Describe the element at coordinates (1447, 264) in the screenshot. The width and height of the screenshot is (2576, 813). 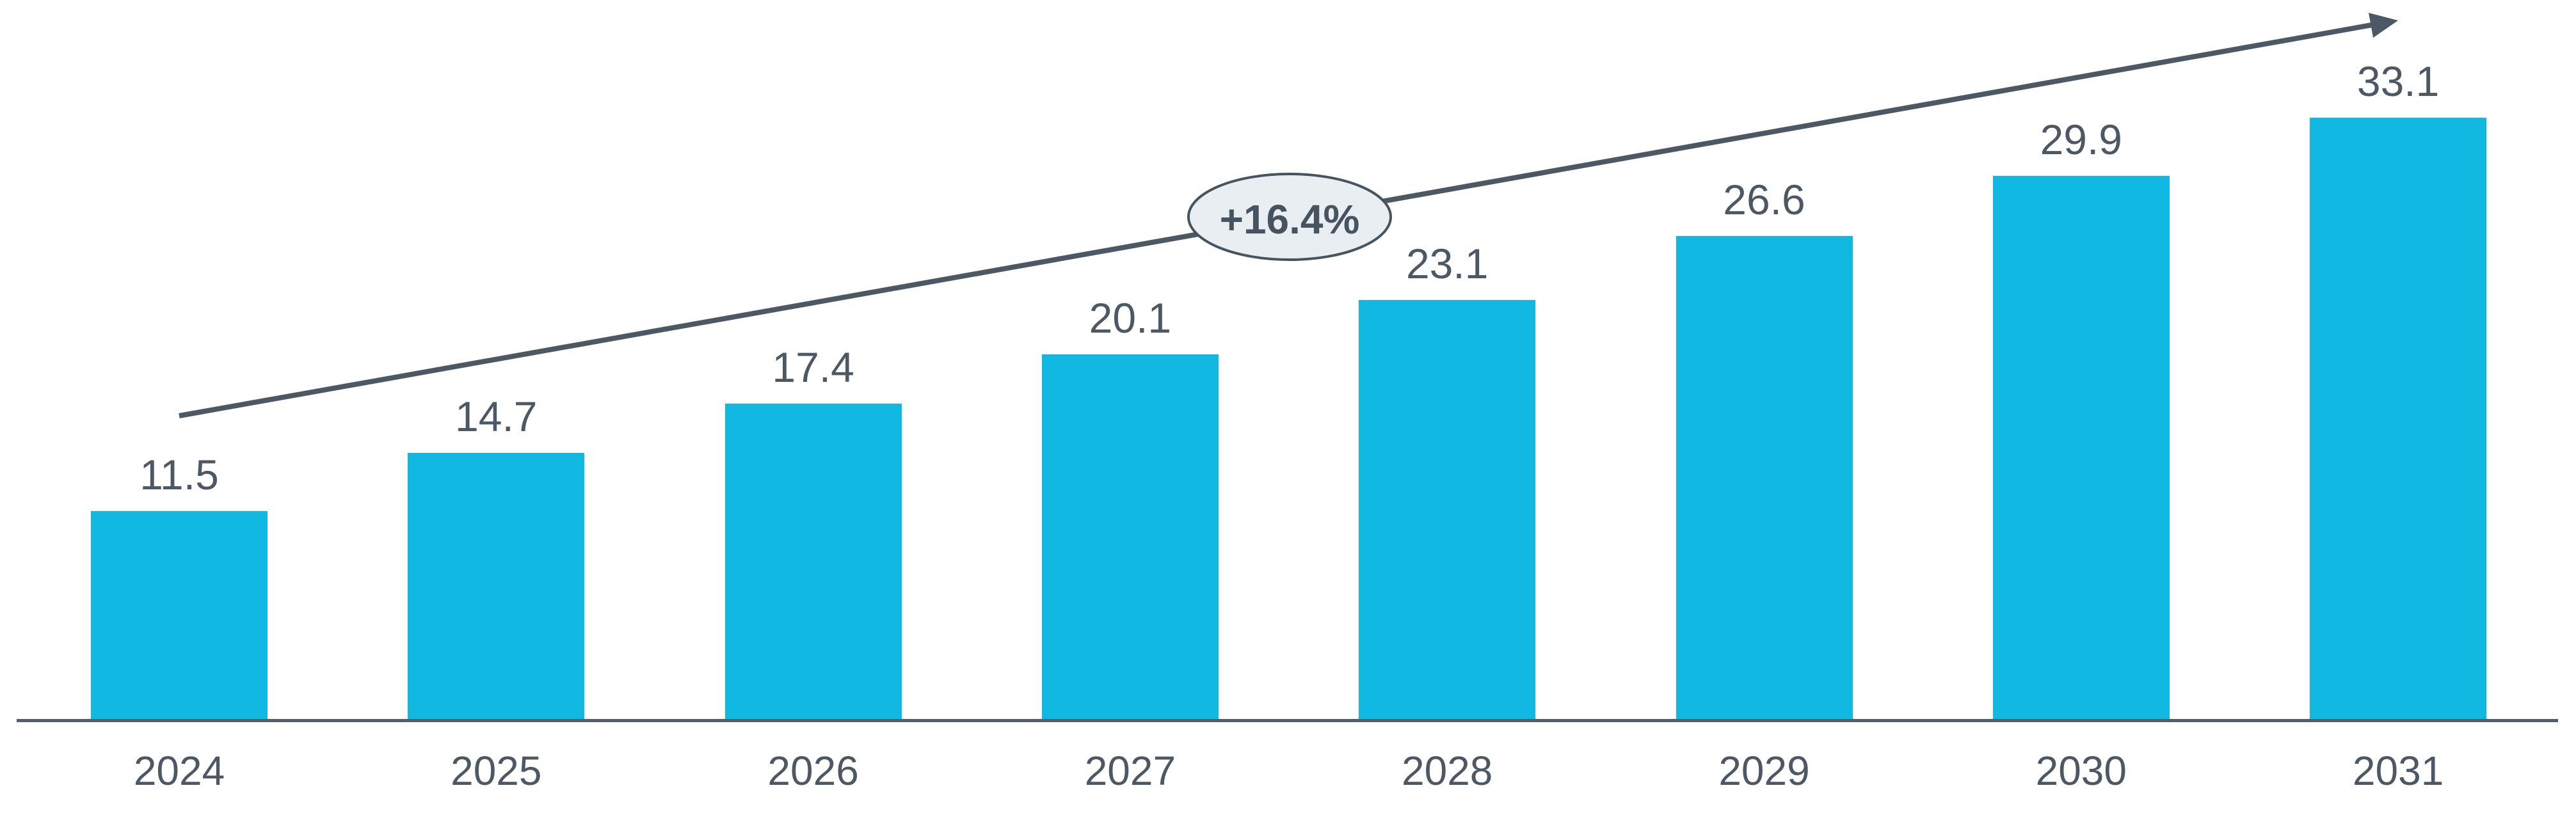
I see `bar-value-label: 23.1` at that location.